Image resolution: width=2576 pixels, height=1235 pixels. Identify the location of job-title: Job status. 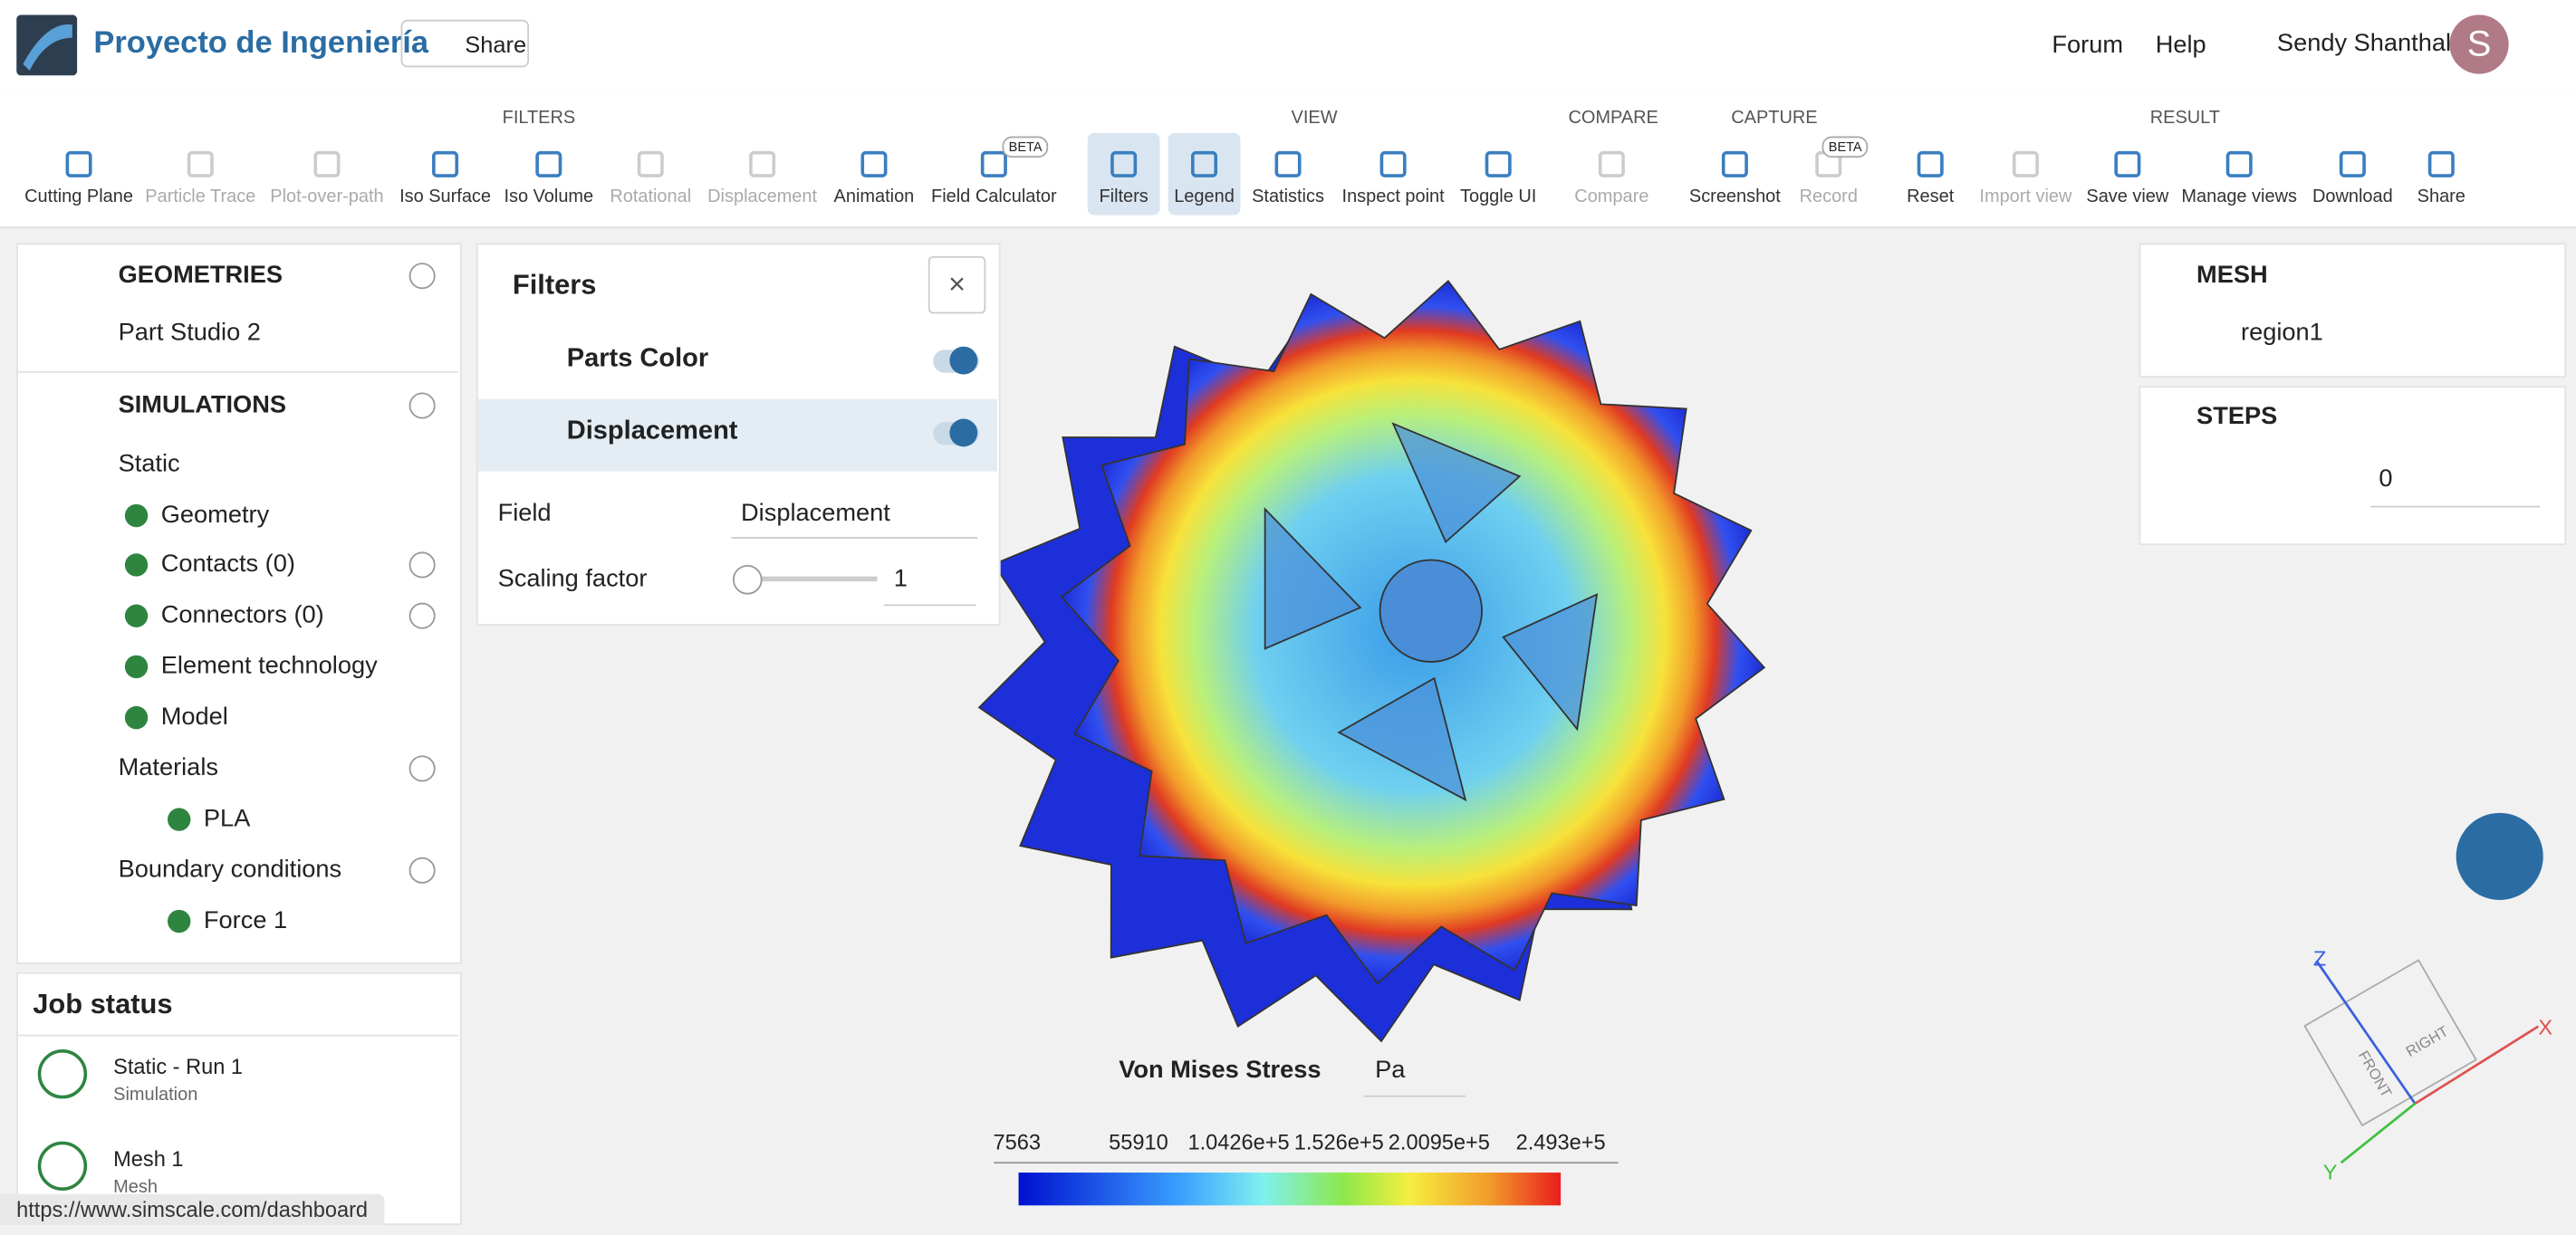
(103, 1004).